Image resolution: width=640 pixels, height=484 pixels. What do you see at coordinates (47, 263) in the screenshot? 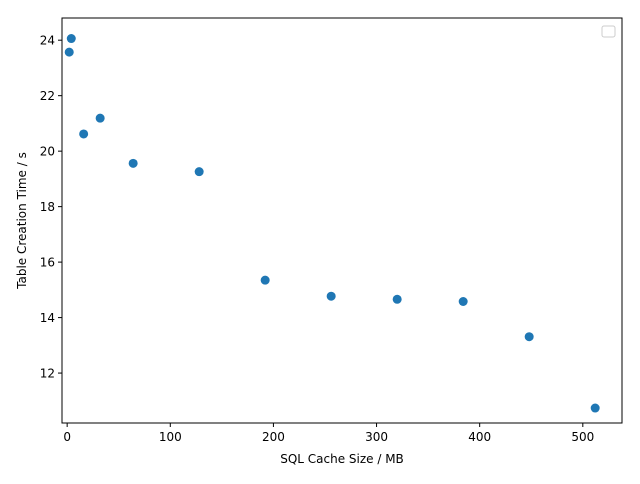
I see `y-tick-label: 16` at bounding box center [47, 263].